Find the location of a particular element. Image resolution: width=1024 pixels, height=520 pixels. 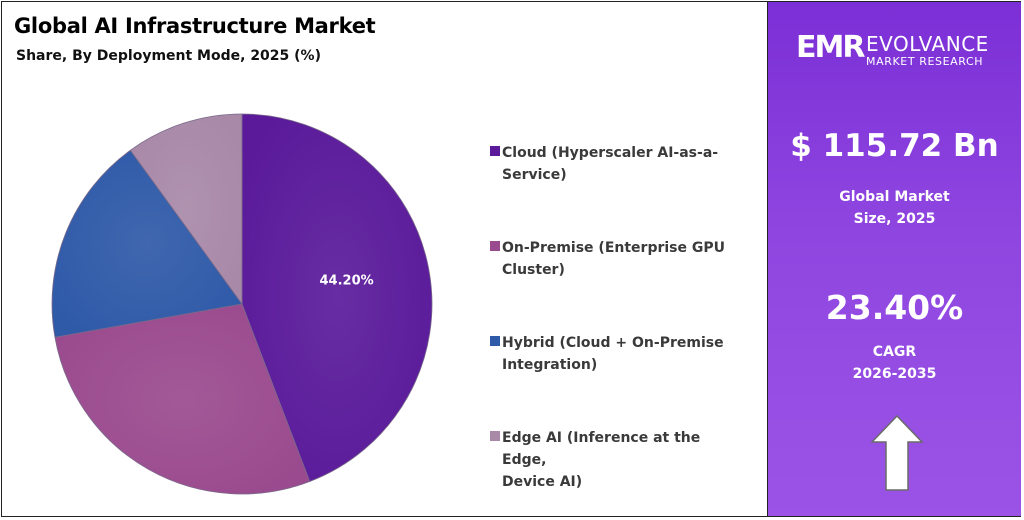

pie-slice-hybrid is located at coordinates (147, 243).